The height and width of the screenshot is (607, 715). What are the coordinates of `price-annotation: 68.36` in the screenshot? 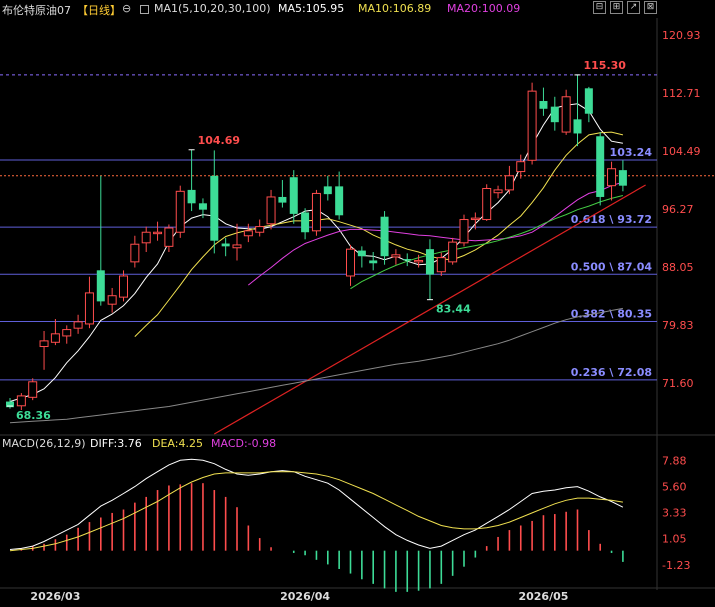 It's located at (33, 415).